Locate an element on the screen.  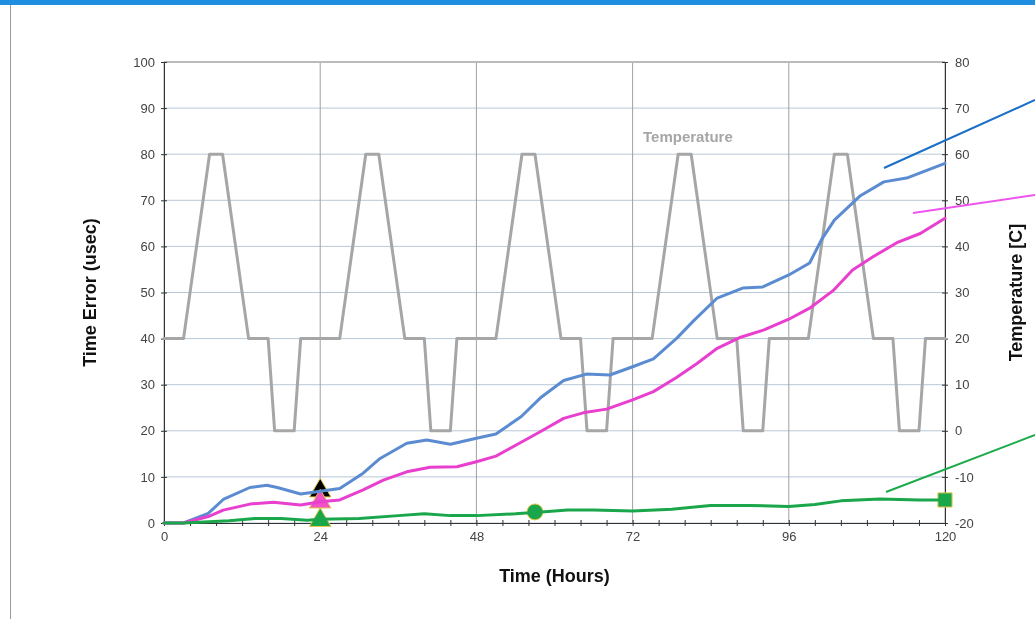
y-tick-label: 90 is located at coordinates (147, 108).